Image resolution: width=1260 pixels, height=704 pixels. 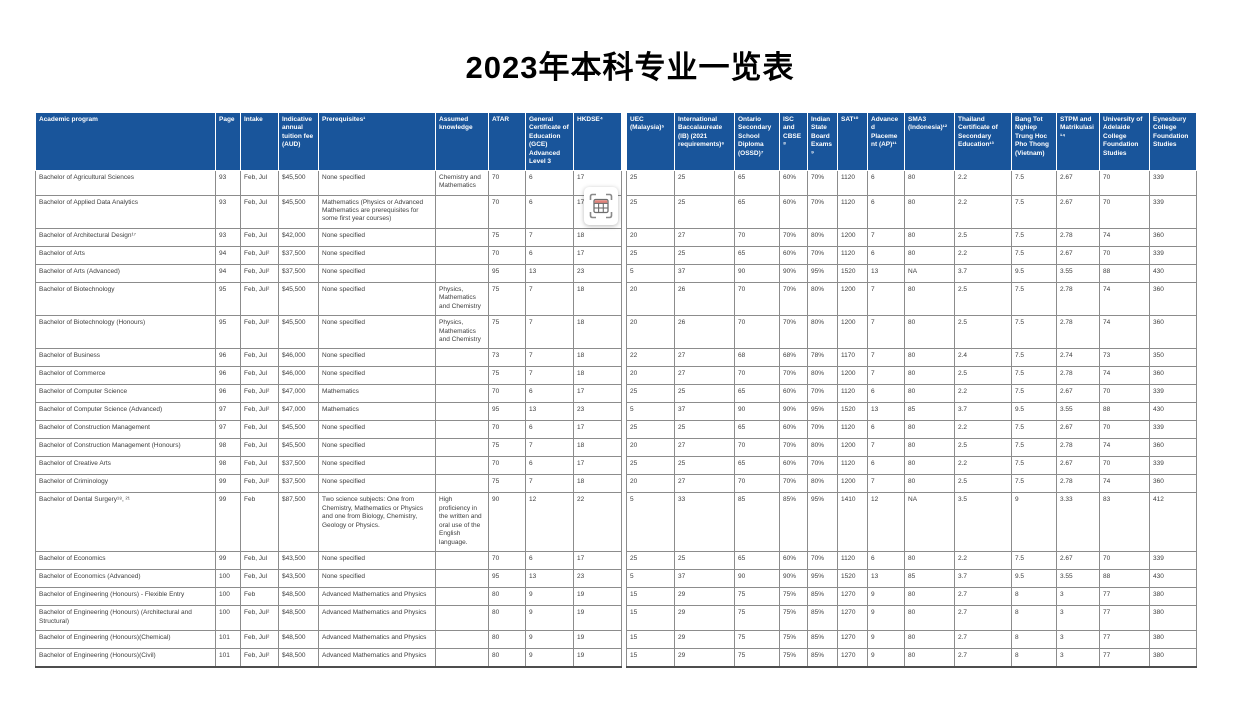 I want to click on data-cell: 2.67, so click(x=1078, y=430).